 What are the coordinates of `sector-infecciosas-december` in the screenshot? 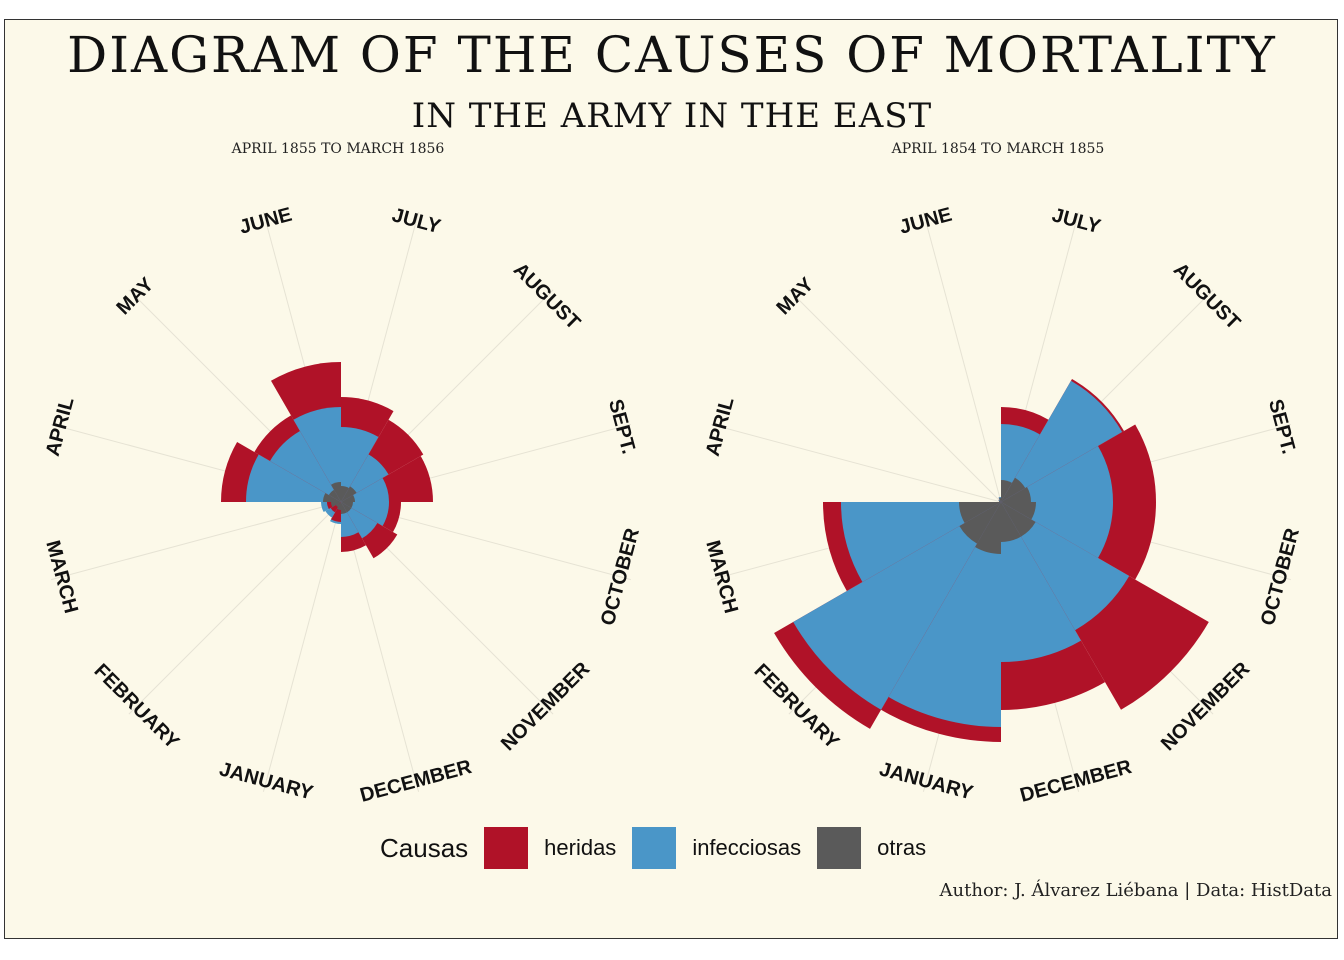 It's located at (1041, 582).